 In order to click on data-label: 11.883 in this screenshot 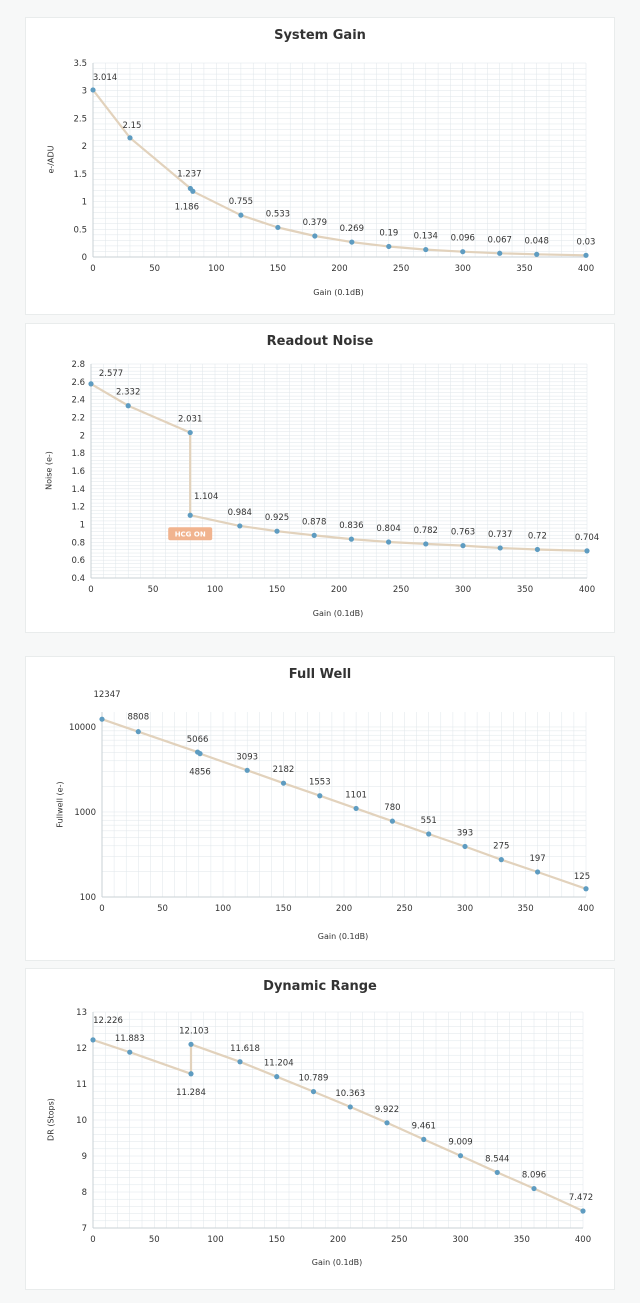, I will do `click(130, 1039)`.